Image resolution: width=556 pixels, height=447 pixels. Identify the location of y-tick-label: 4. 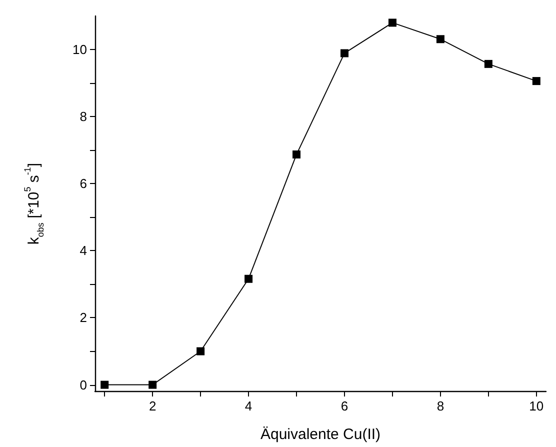
(83, 250).